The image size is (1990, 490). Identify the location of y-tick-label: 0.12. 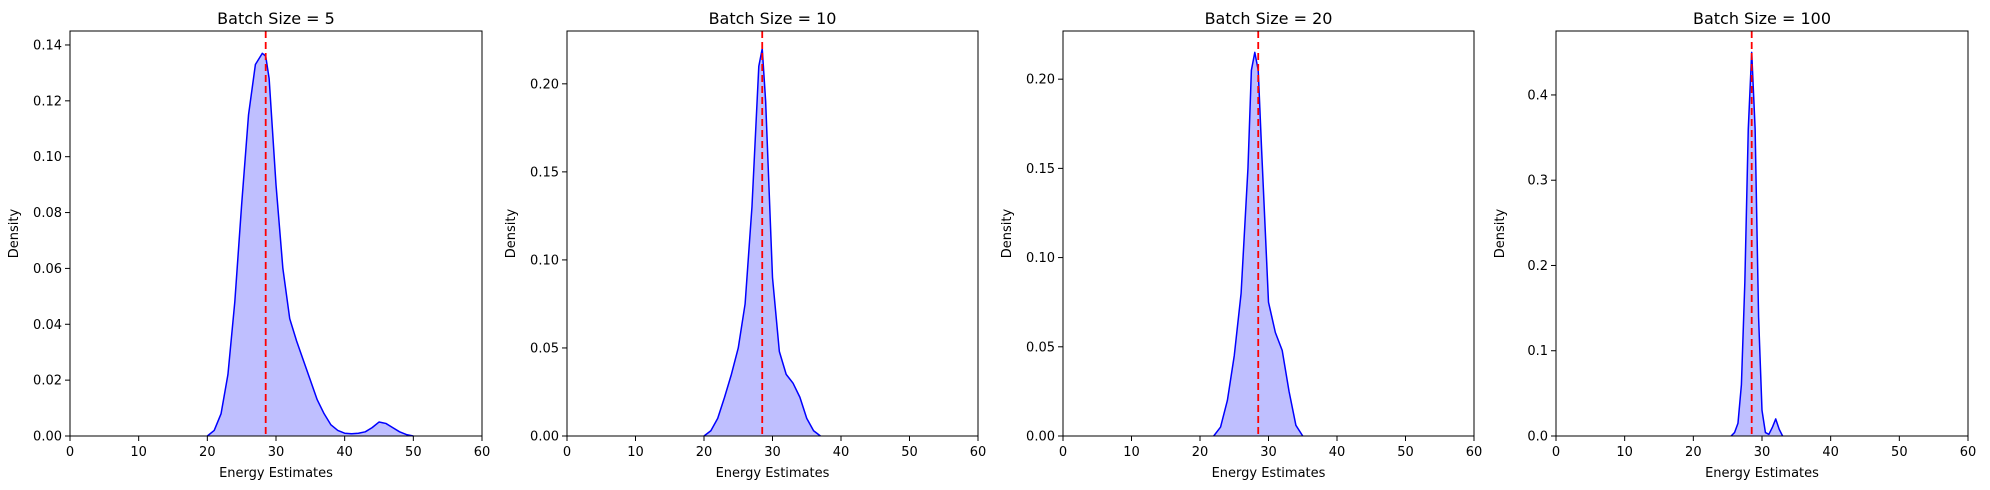
(47, 101).